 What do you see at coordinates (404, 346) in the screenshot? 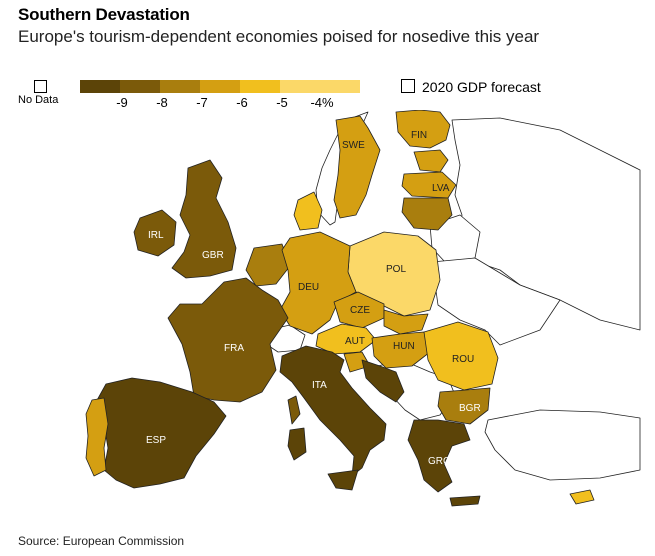
I see `label-hun: HUN` at bounding box center [404, 346].